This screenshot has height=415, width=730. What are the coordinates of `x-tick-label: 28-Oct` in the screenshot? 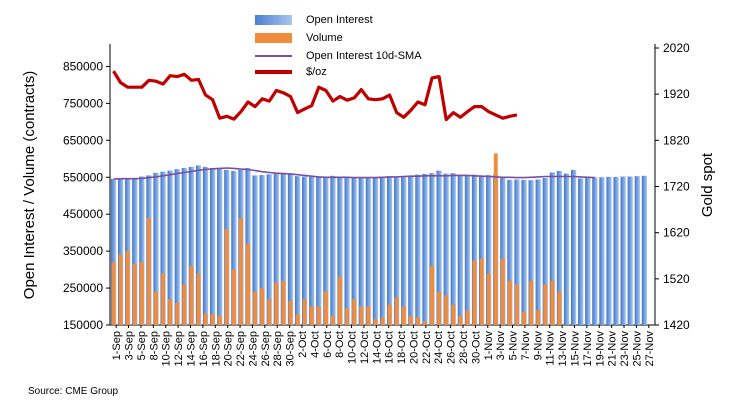 It's located at (464, 347).